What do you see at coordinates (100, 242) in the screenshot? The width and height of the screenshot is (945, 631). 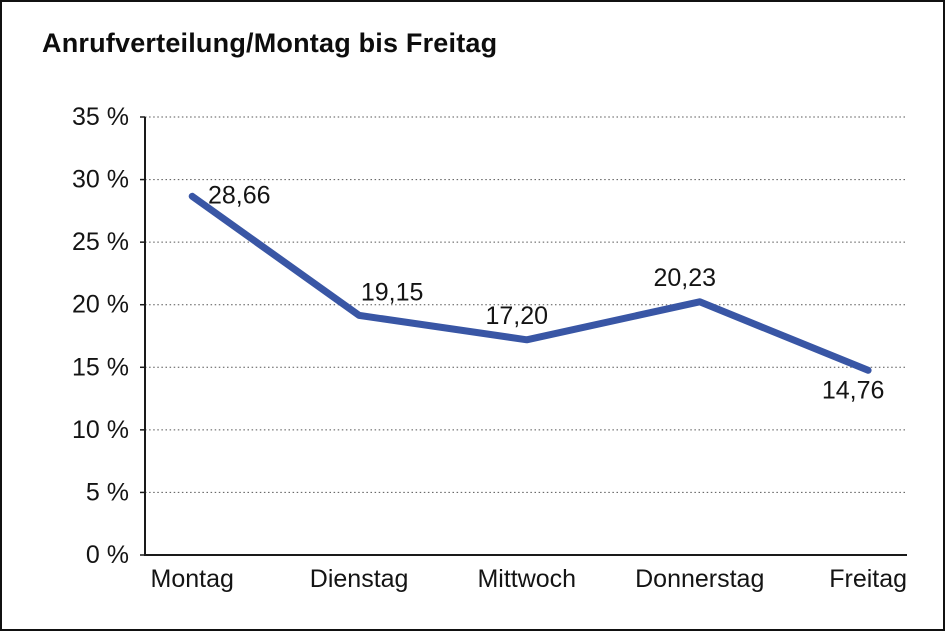 I see `y-tick-label: 25 %` at bounding box center [100, 242].